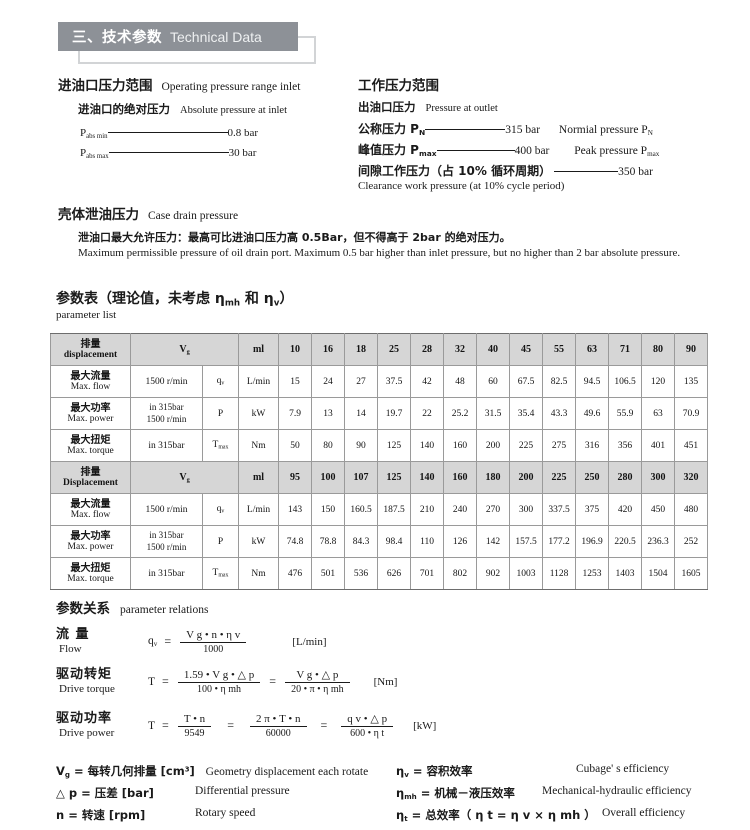 This screenshot has width=750, height=830. What do you see at coordinates (460, 509) in the screenshot?
I see `row-value-cell: 240` at bounding box center [460, 509].